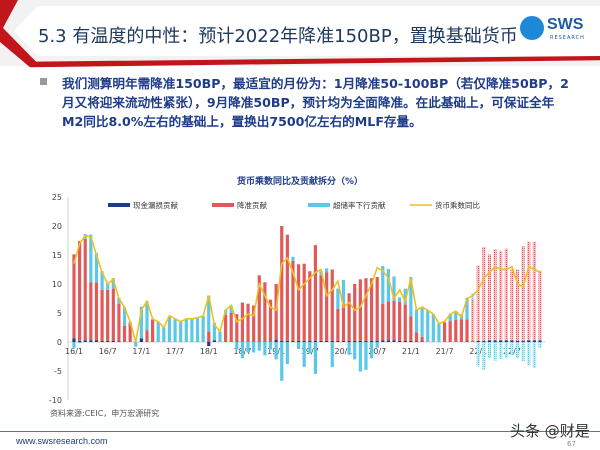  Describe the element at coordinates (62, 441) in the screenshot. I see `website-link: www.swsresearch.com` at that location.